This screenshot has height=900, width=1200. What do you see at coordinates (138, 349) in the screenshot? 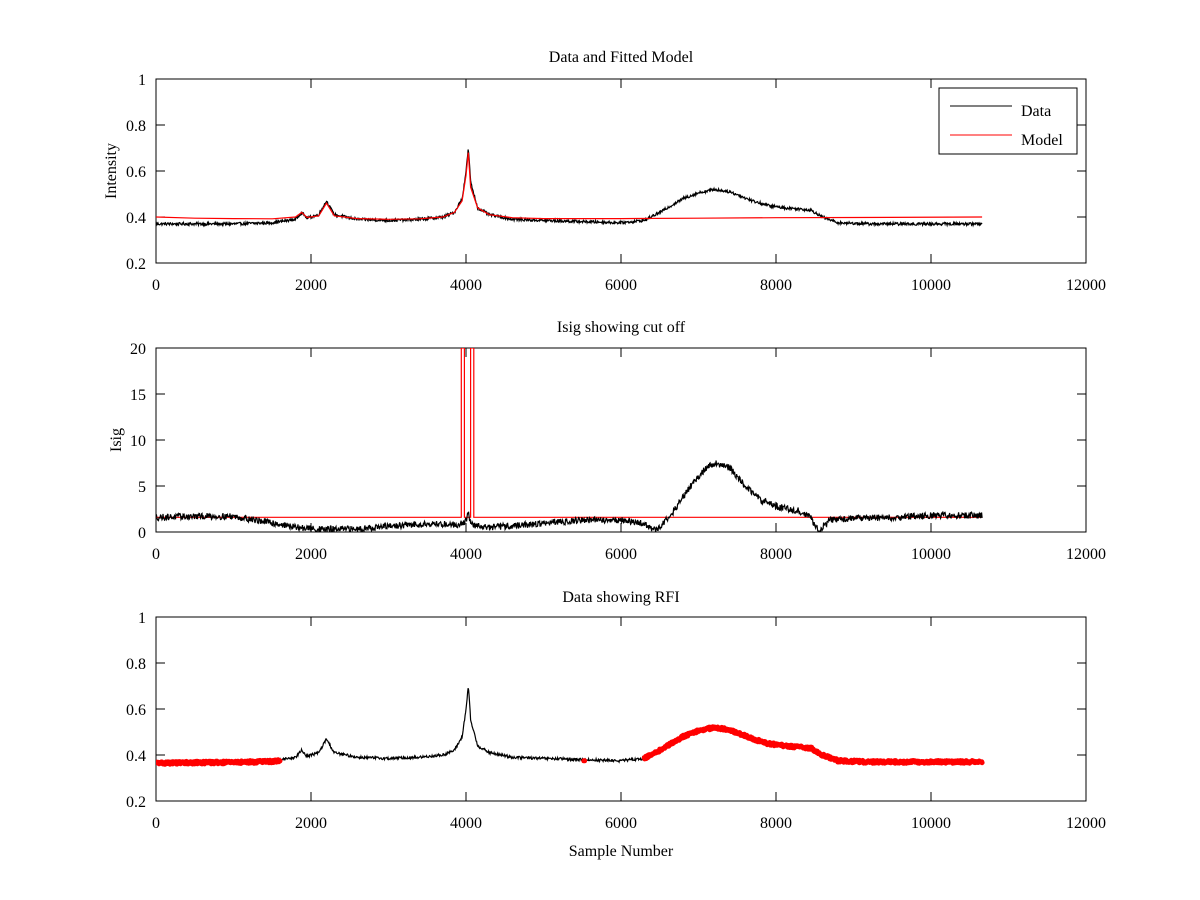
I see `y-tick-label: 20` at bounding box center [138, 349].